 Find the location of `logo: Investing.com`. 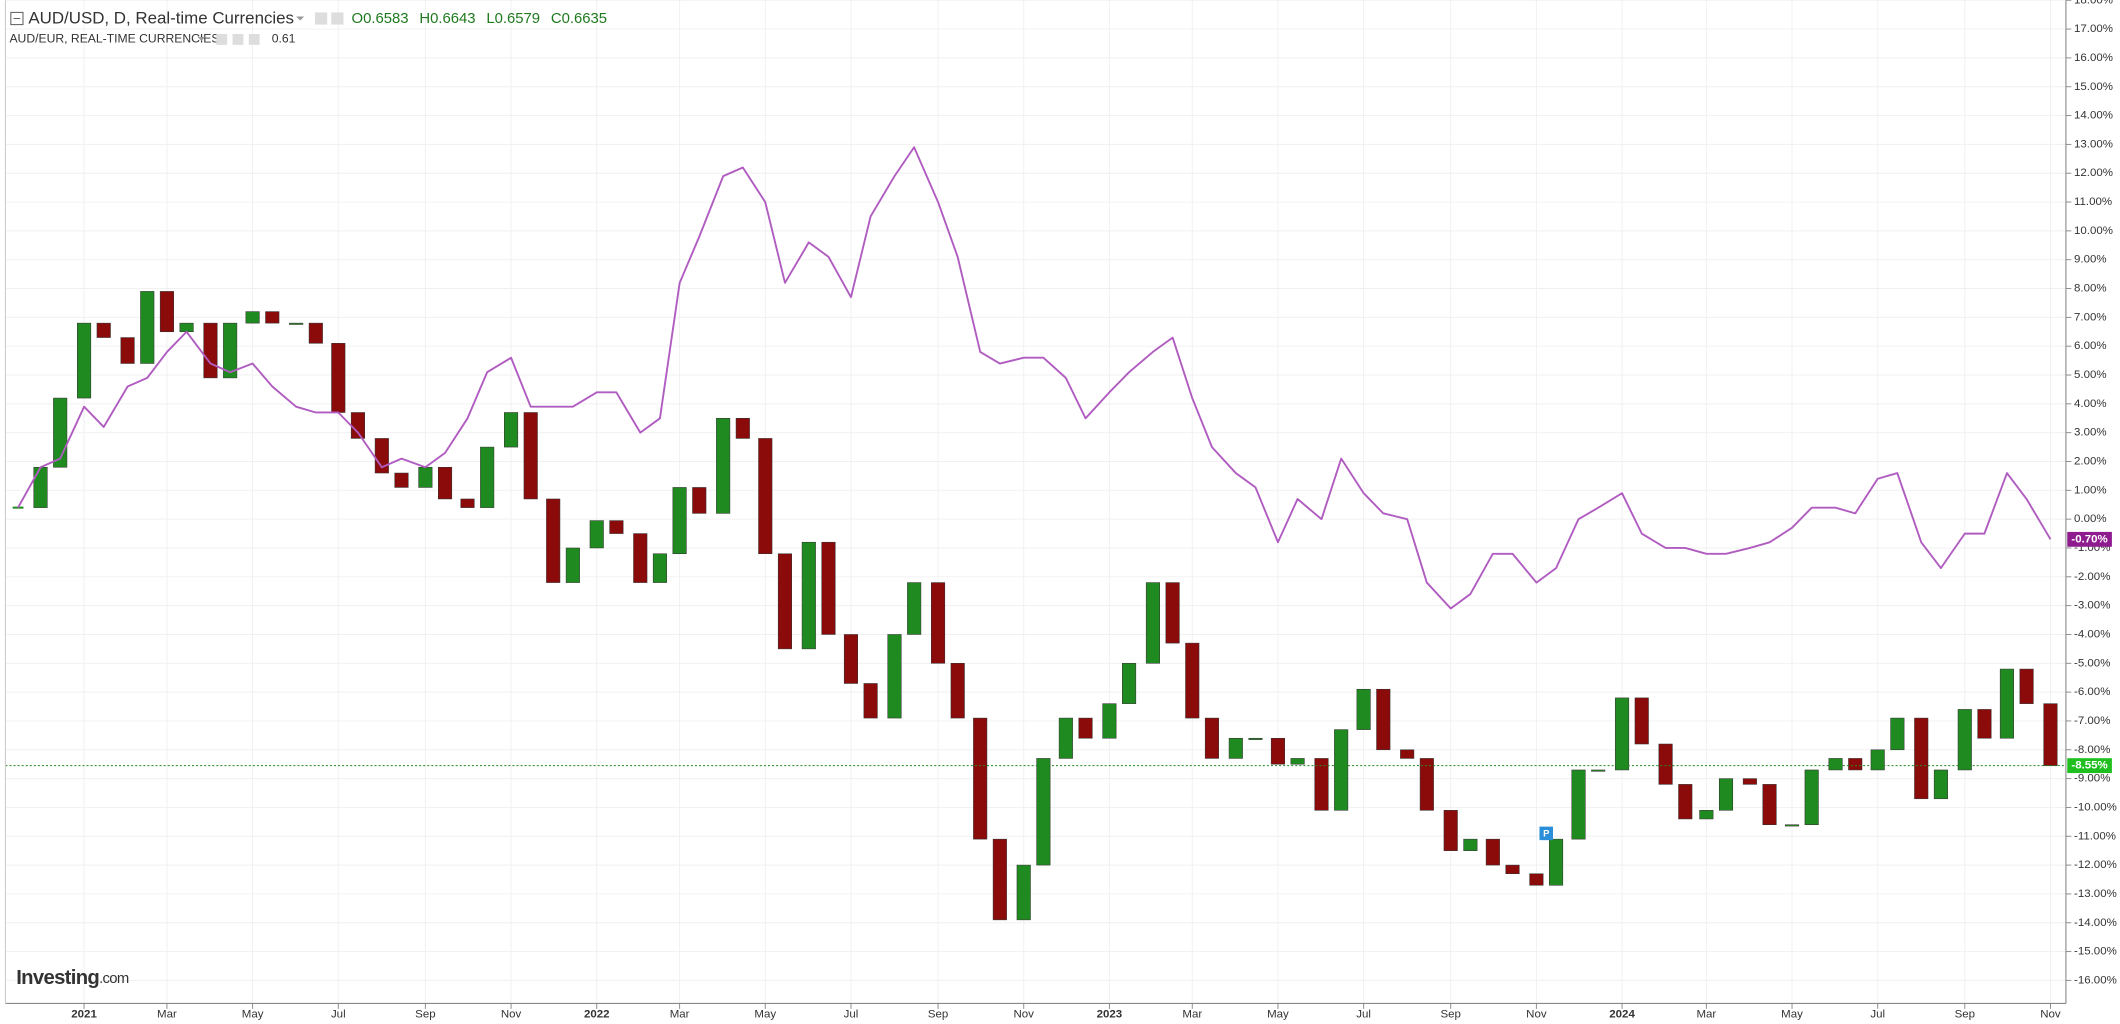

logo: Investing.com is located at coordinates (72, 978).